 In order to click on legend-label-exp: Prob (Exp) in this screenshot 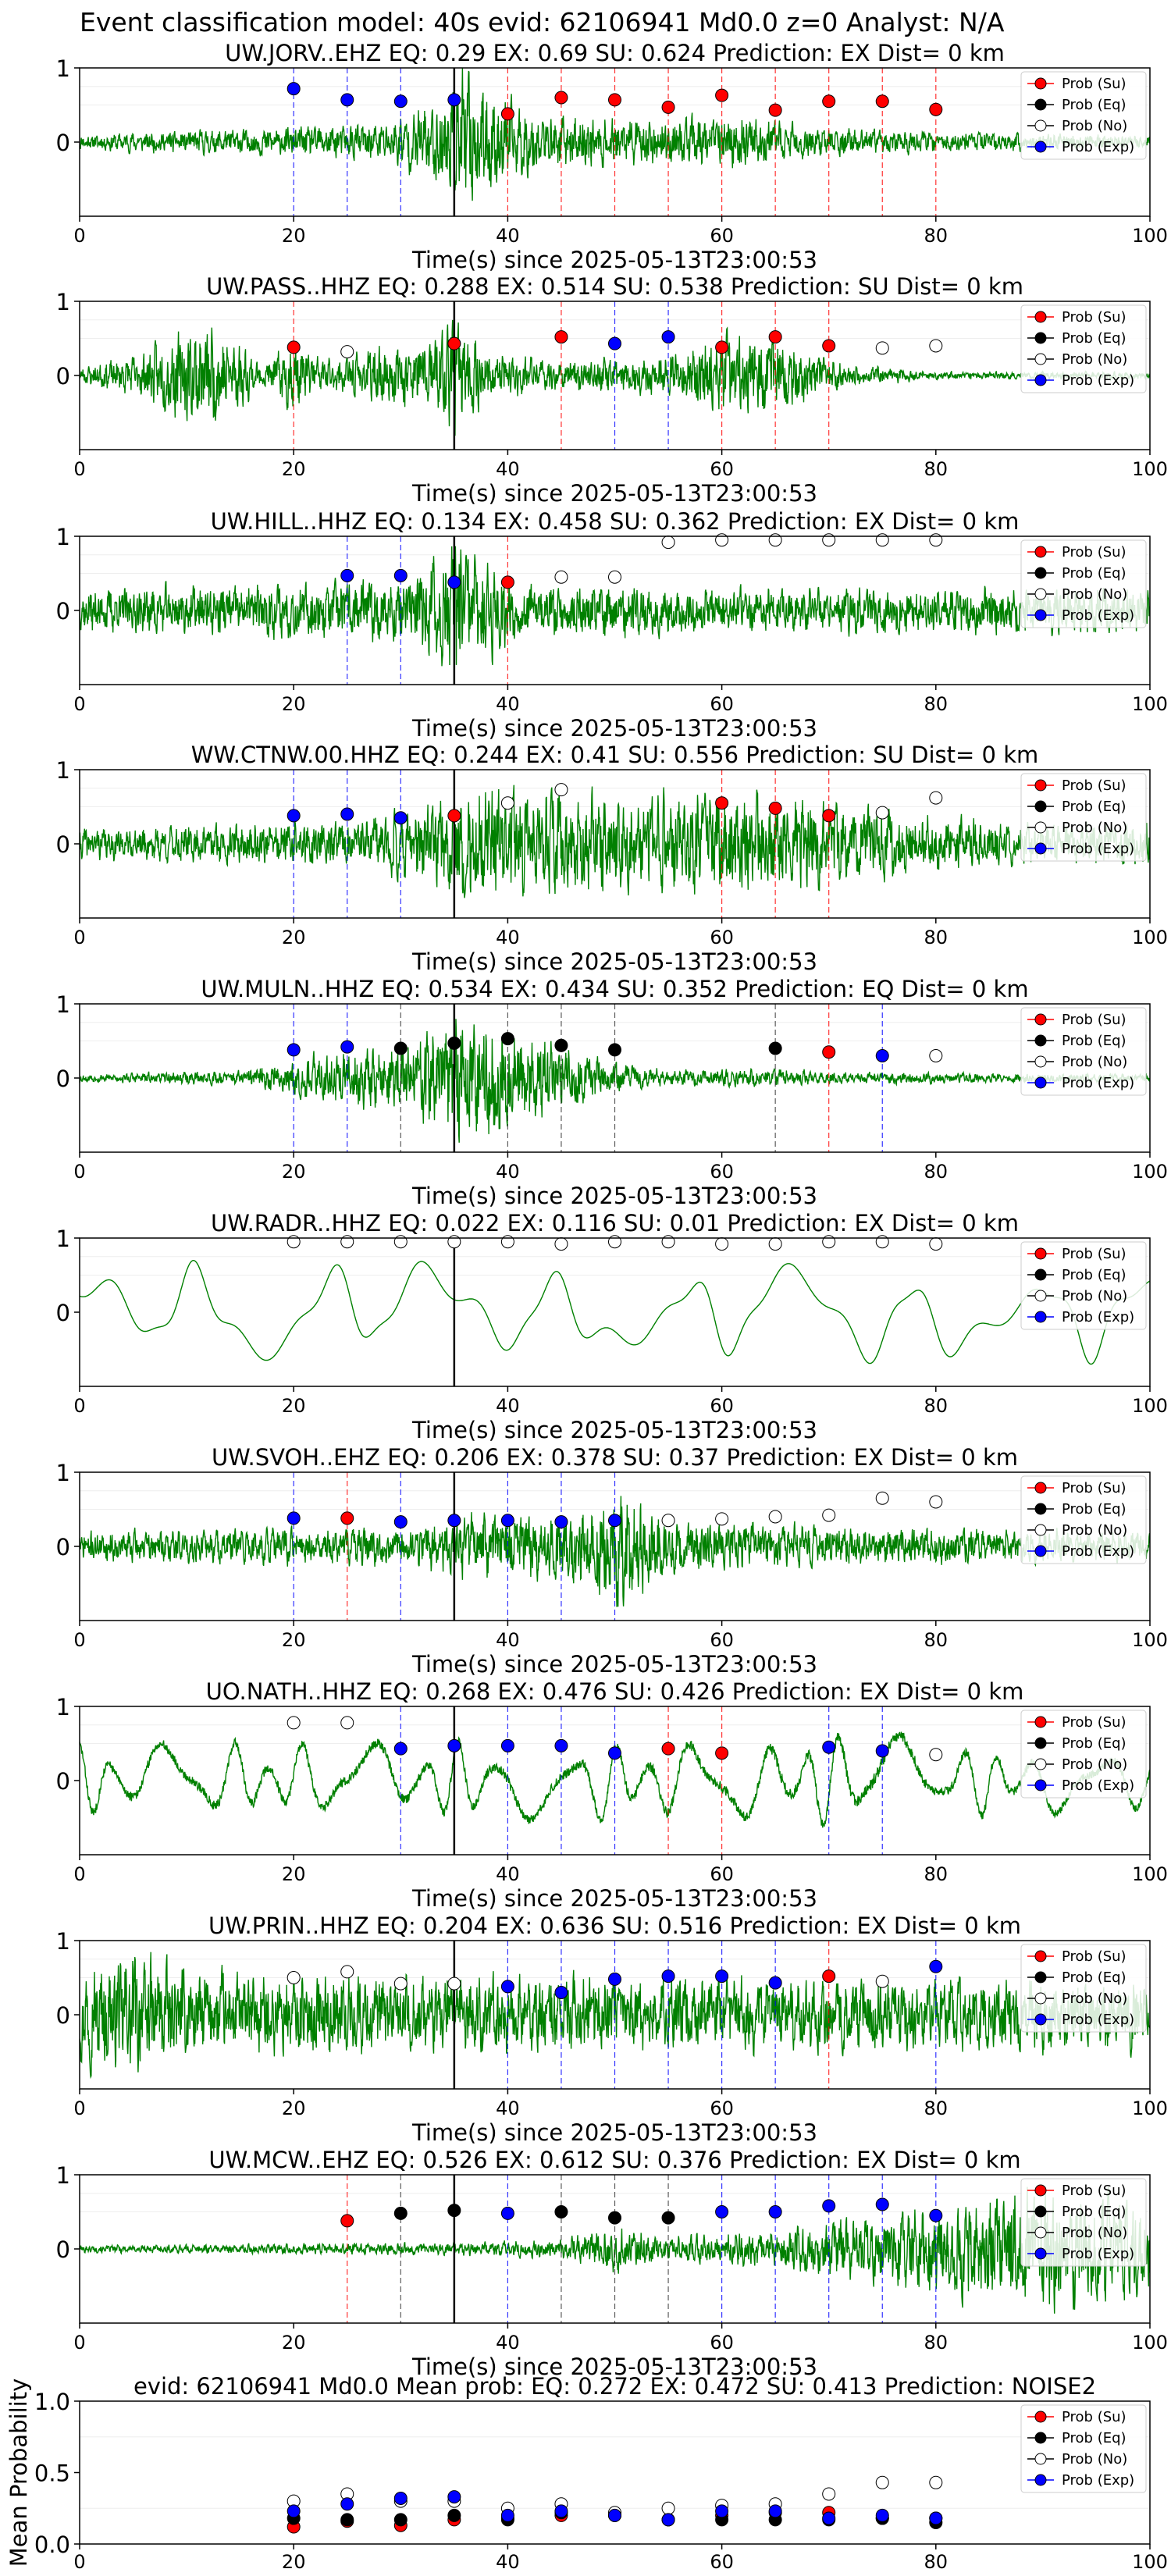, I will do `click(1098, 849)`.